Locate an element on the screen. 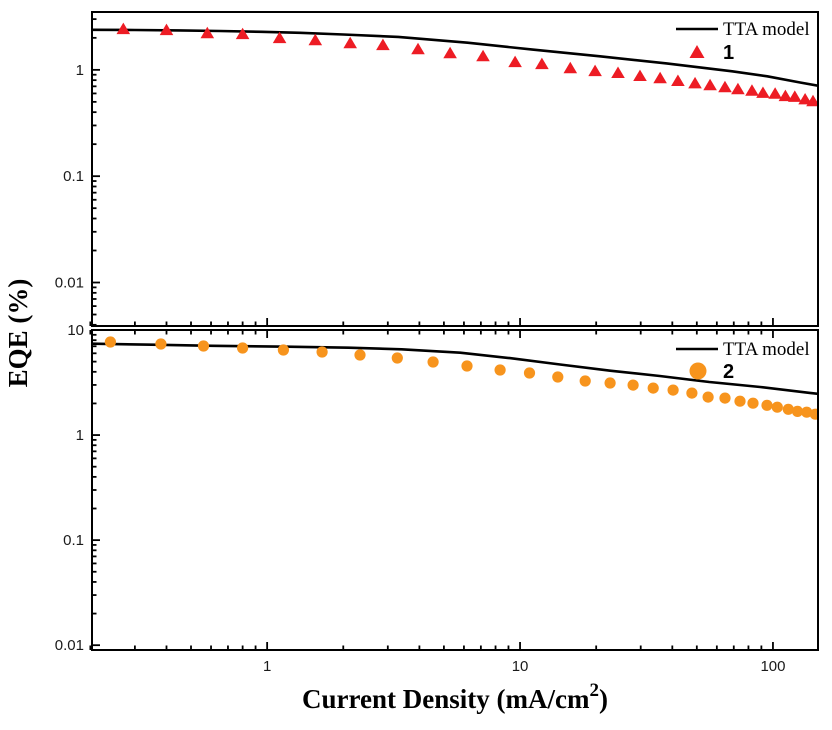 The image size is (832, 730). legend-series-label-top: 1 is located at coordinates (728, 53).